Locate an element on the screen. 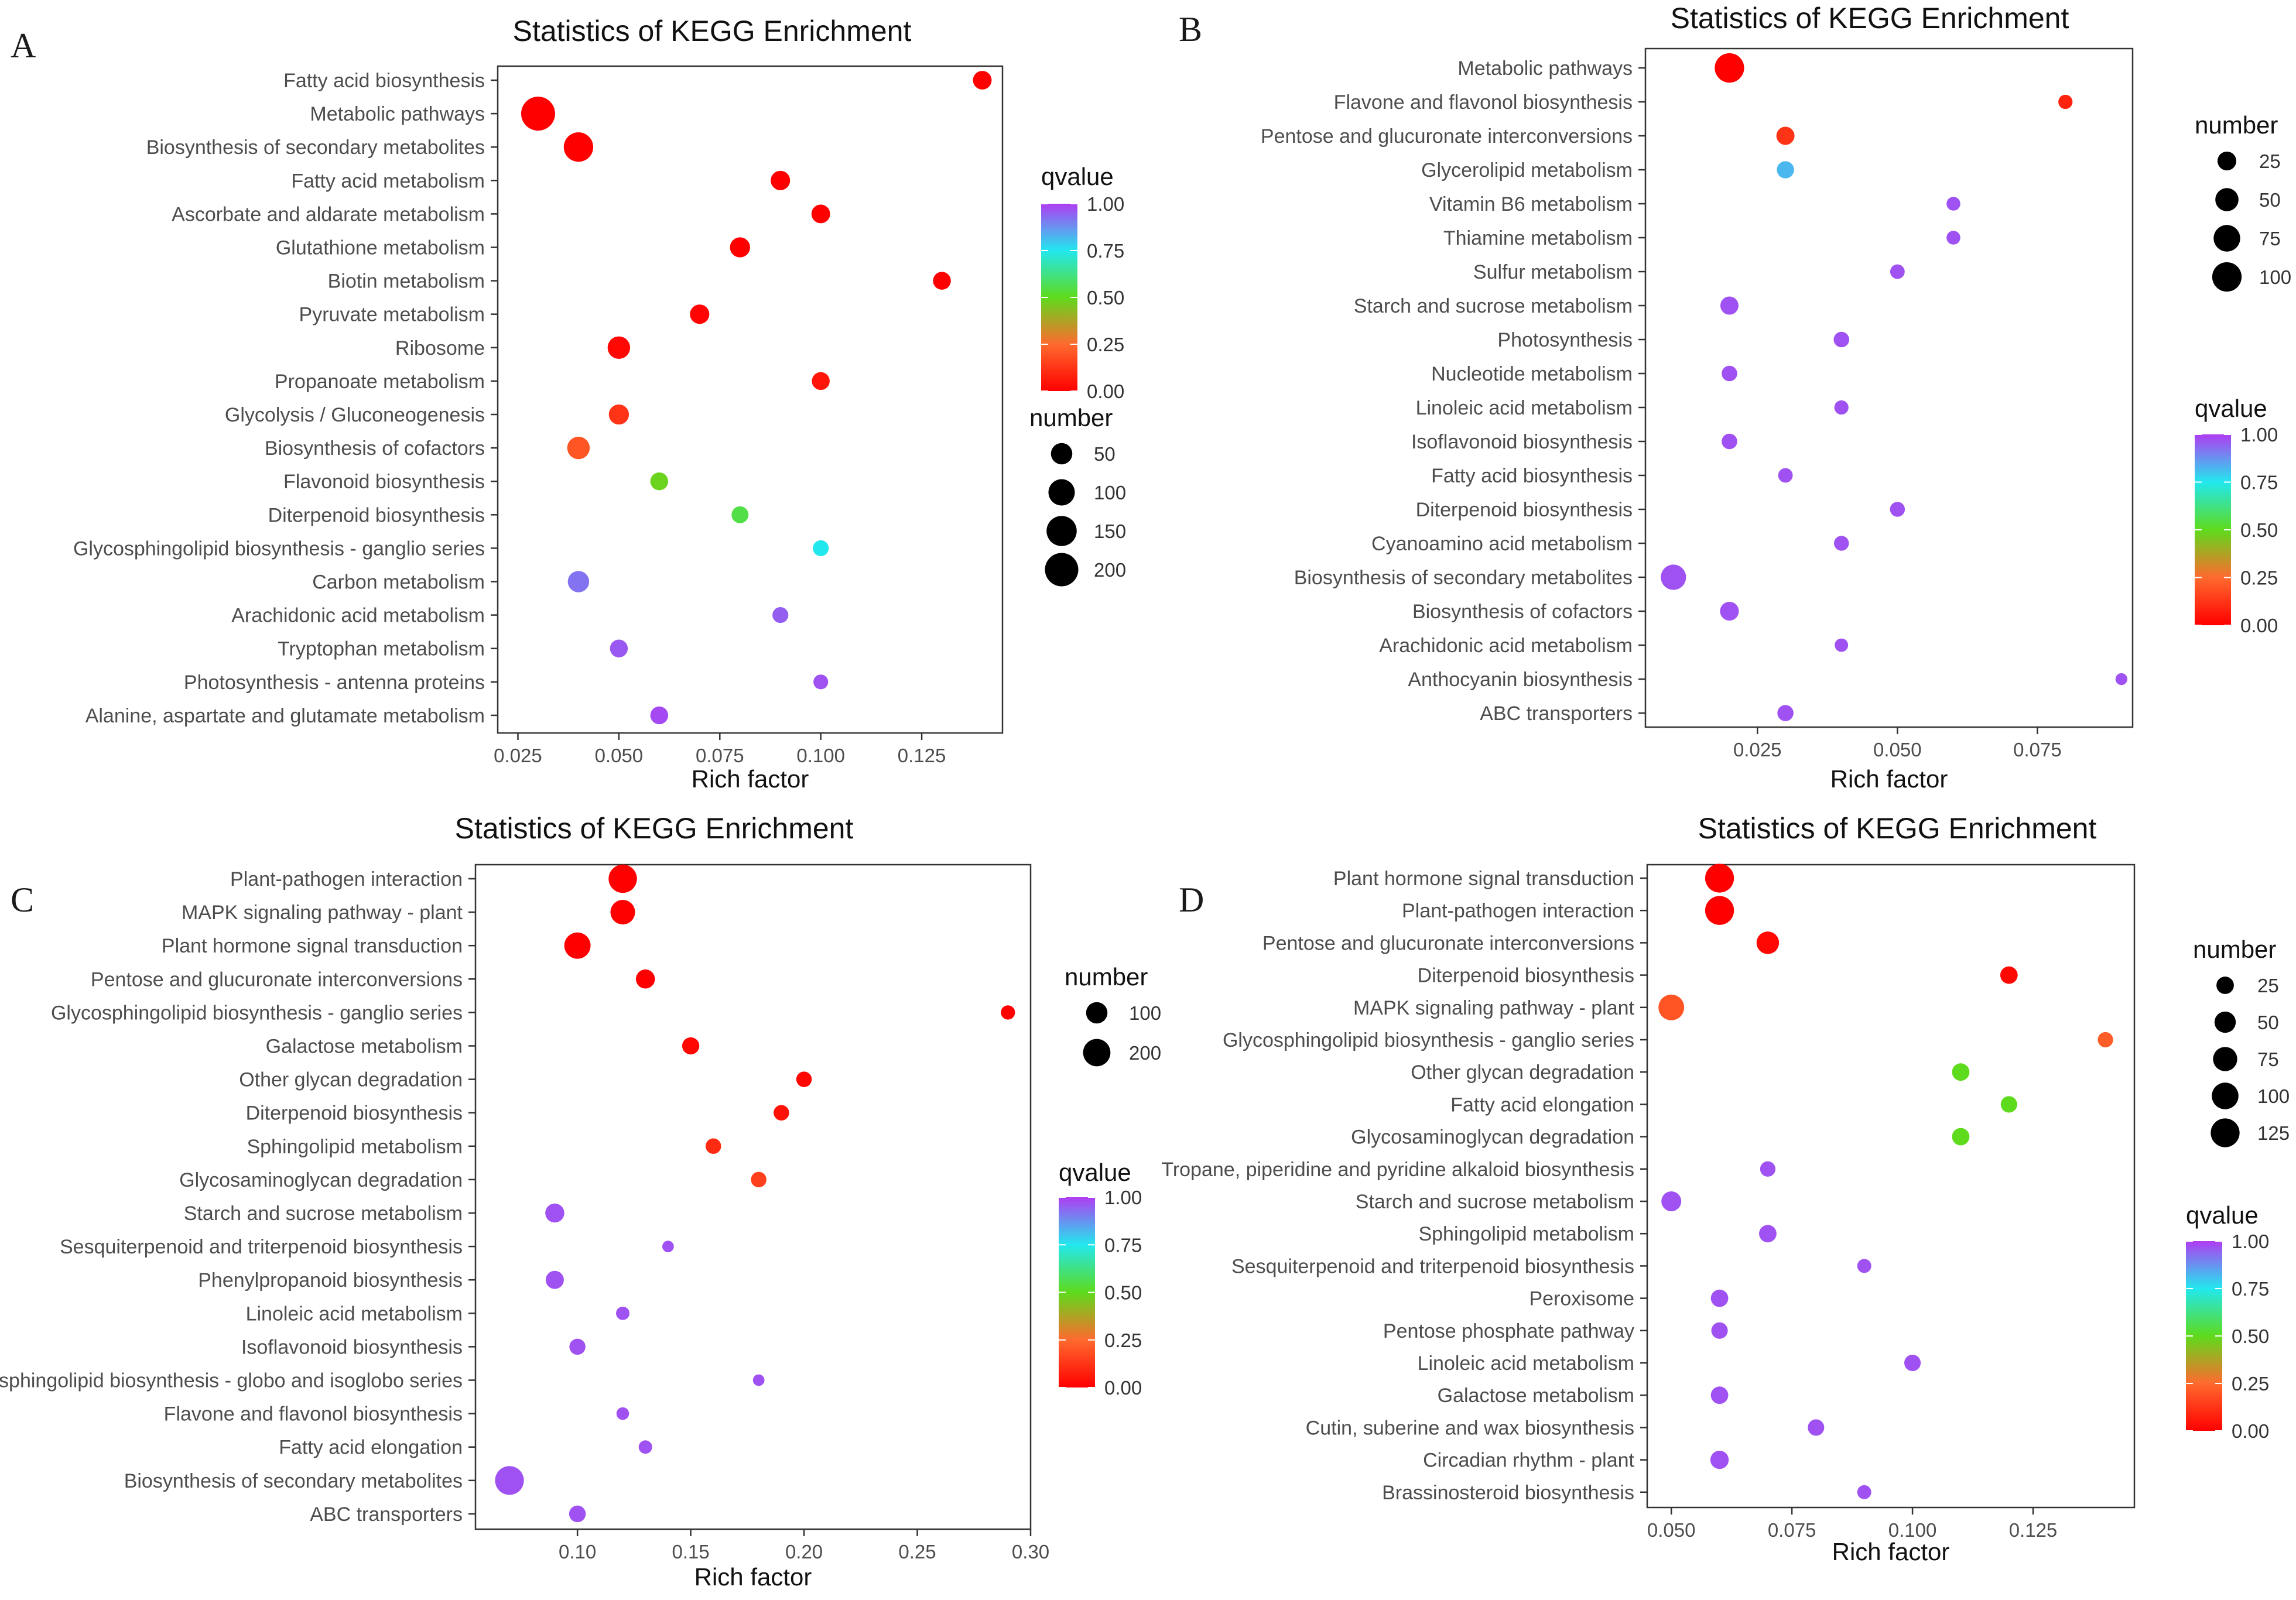 The width and height of the screenshot is (2296, 1600). pathway-label: Isoflavonoid biosynthesis is located at coordinates (352, 1347).